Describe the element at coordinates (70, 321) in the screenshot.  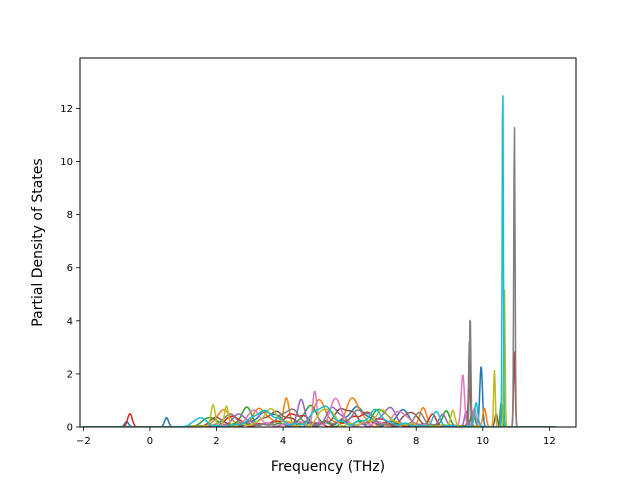
I see `y-tick-label: 4` at that location.